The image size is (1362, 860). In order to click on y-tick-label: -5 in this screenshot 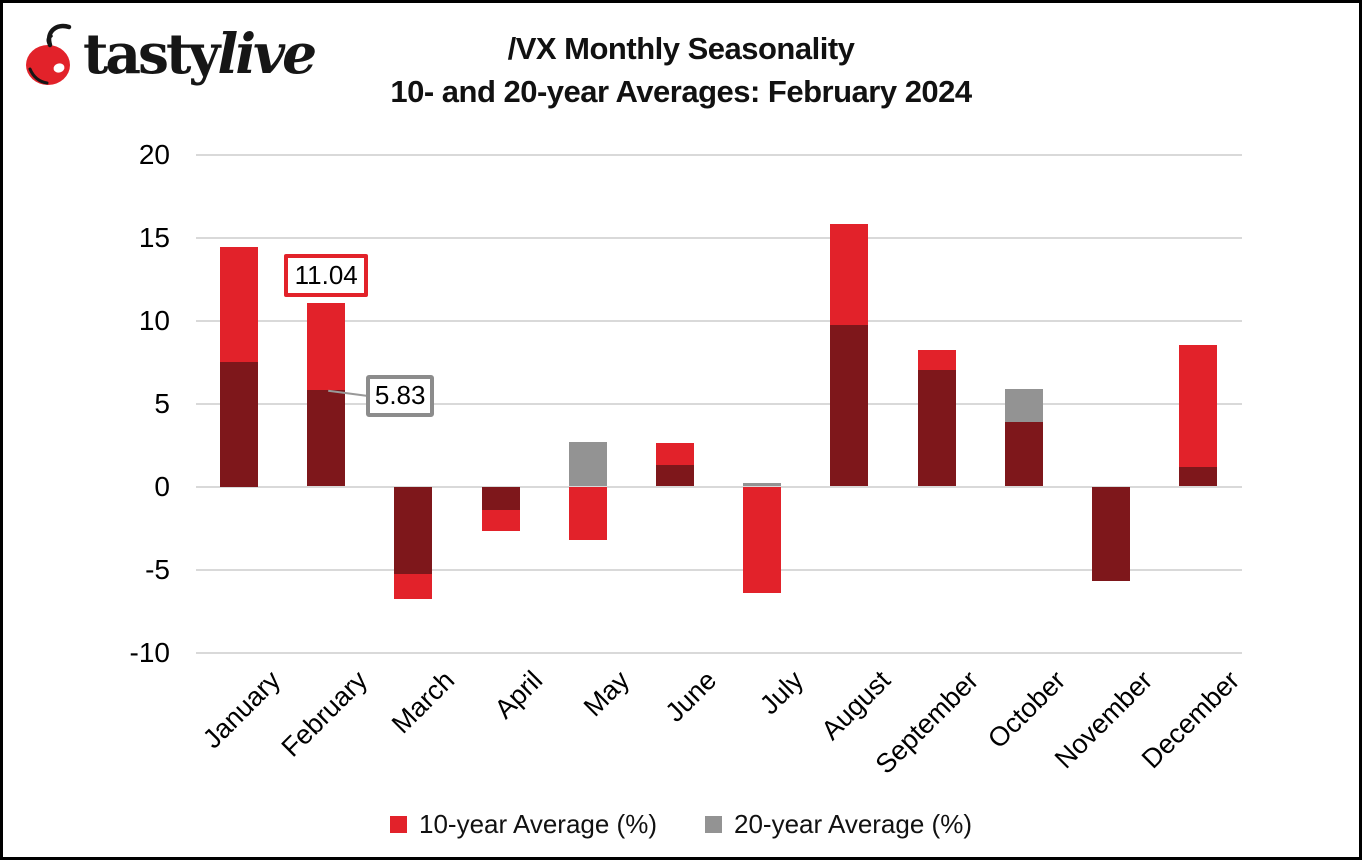, I will do `click(157, 569)`.